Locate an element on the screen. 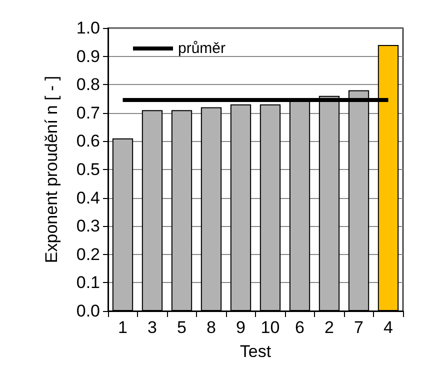 The height and width of the screenshot is (389, 425). x-tick-label: 10 is located at coordinates (270, 327).